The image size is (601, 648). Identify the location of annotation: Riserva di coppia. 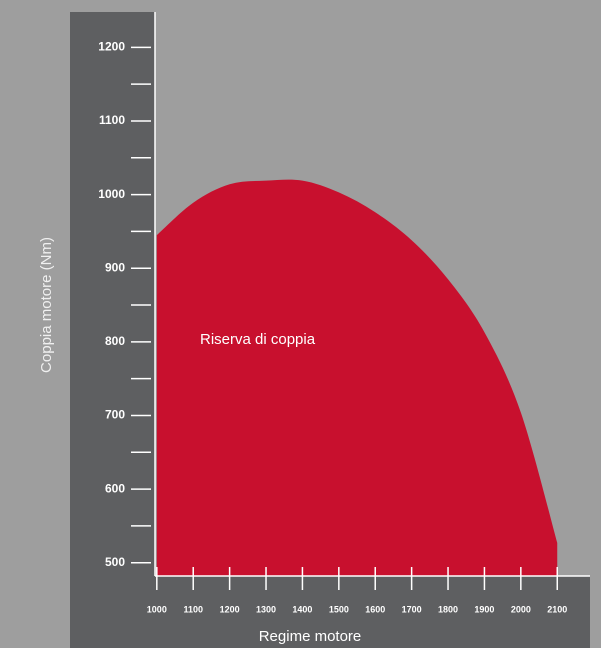
(258, 339).